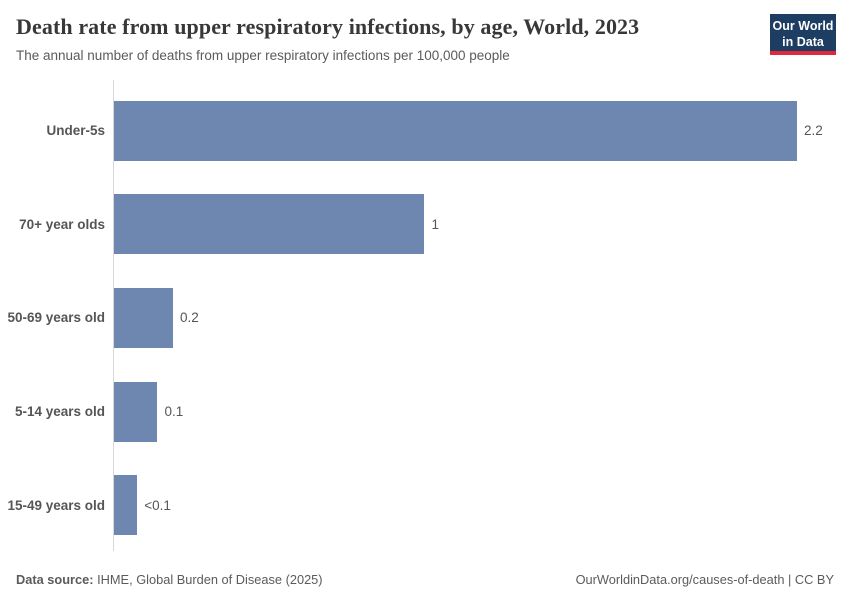 The width and height of the screenshot is (850, 600). Describe the element at coordinates (75, 131) in the screenshot. I see `category-label: Under-5s` at that location.